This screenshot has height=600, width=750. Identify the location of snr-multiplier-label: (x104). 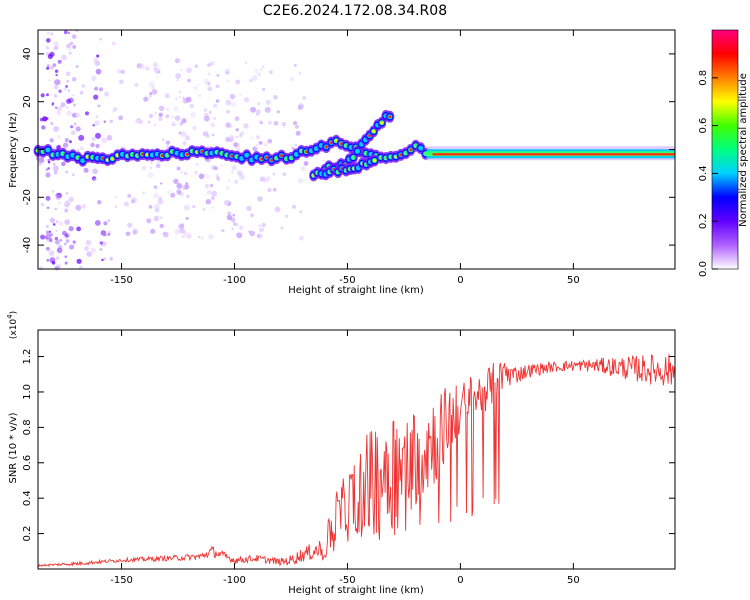
(12, 325).